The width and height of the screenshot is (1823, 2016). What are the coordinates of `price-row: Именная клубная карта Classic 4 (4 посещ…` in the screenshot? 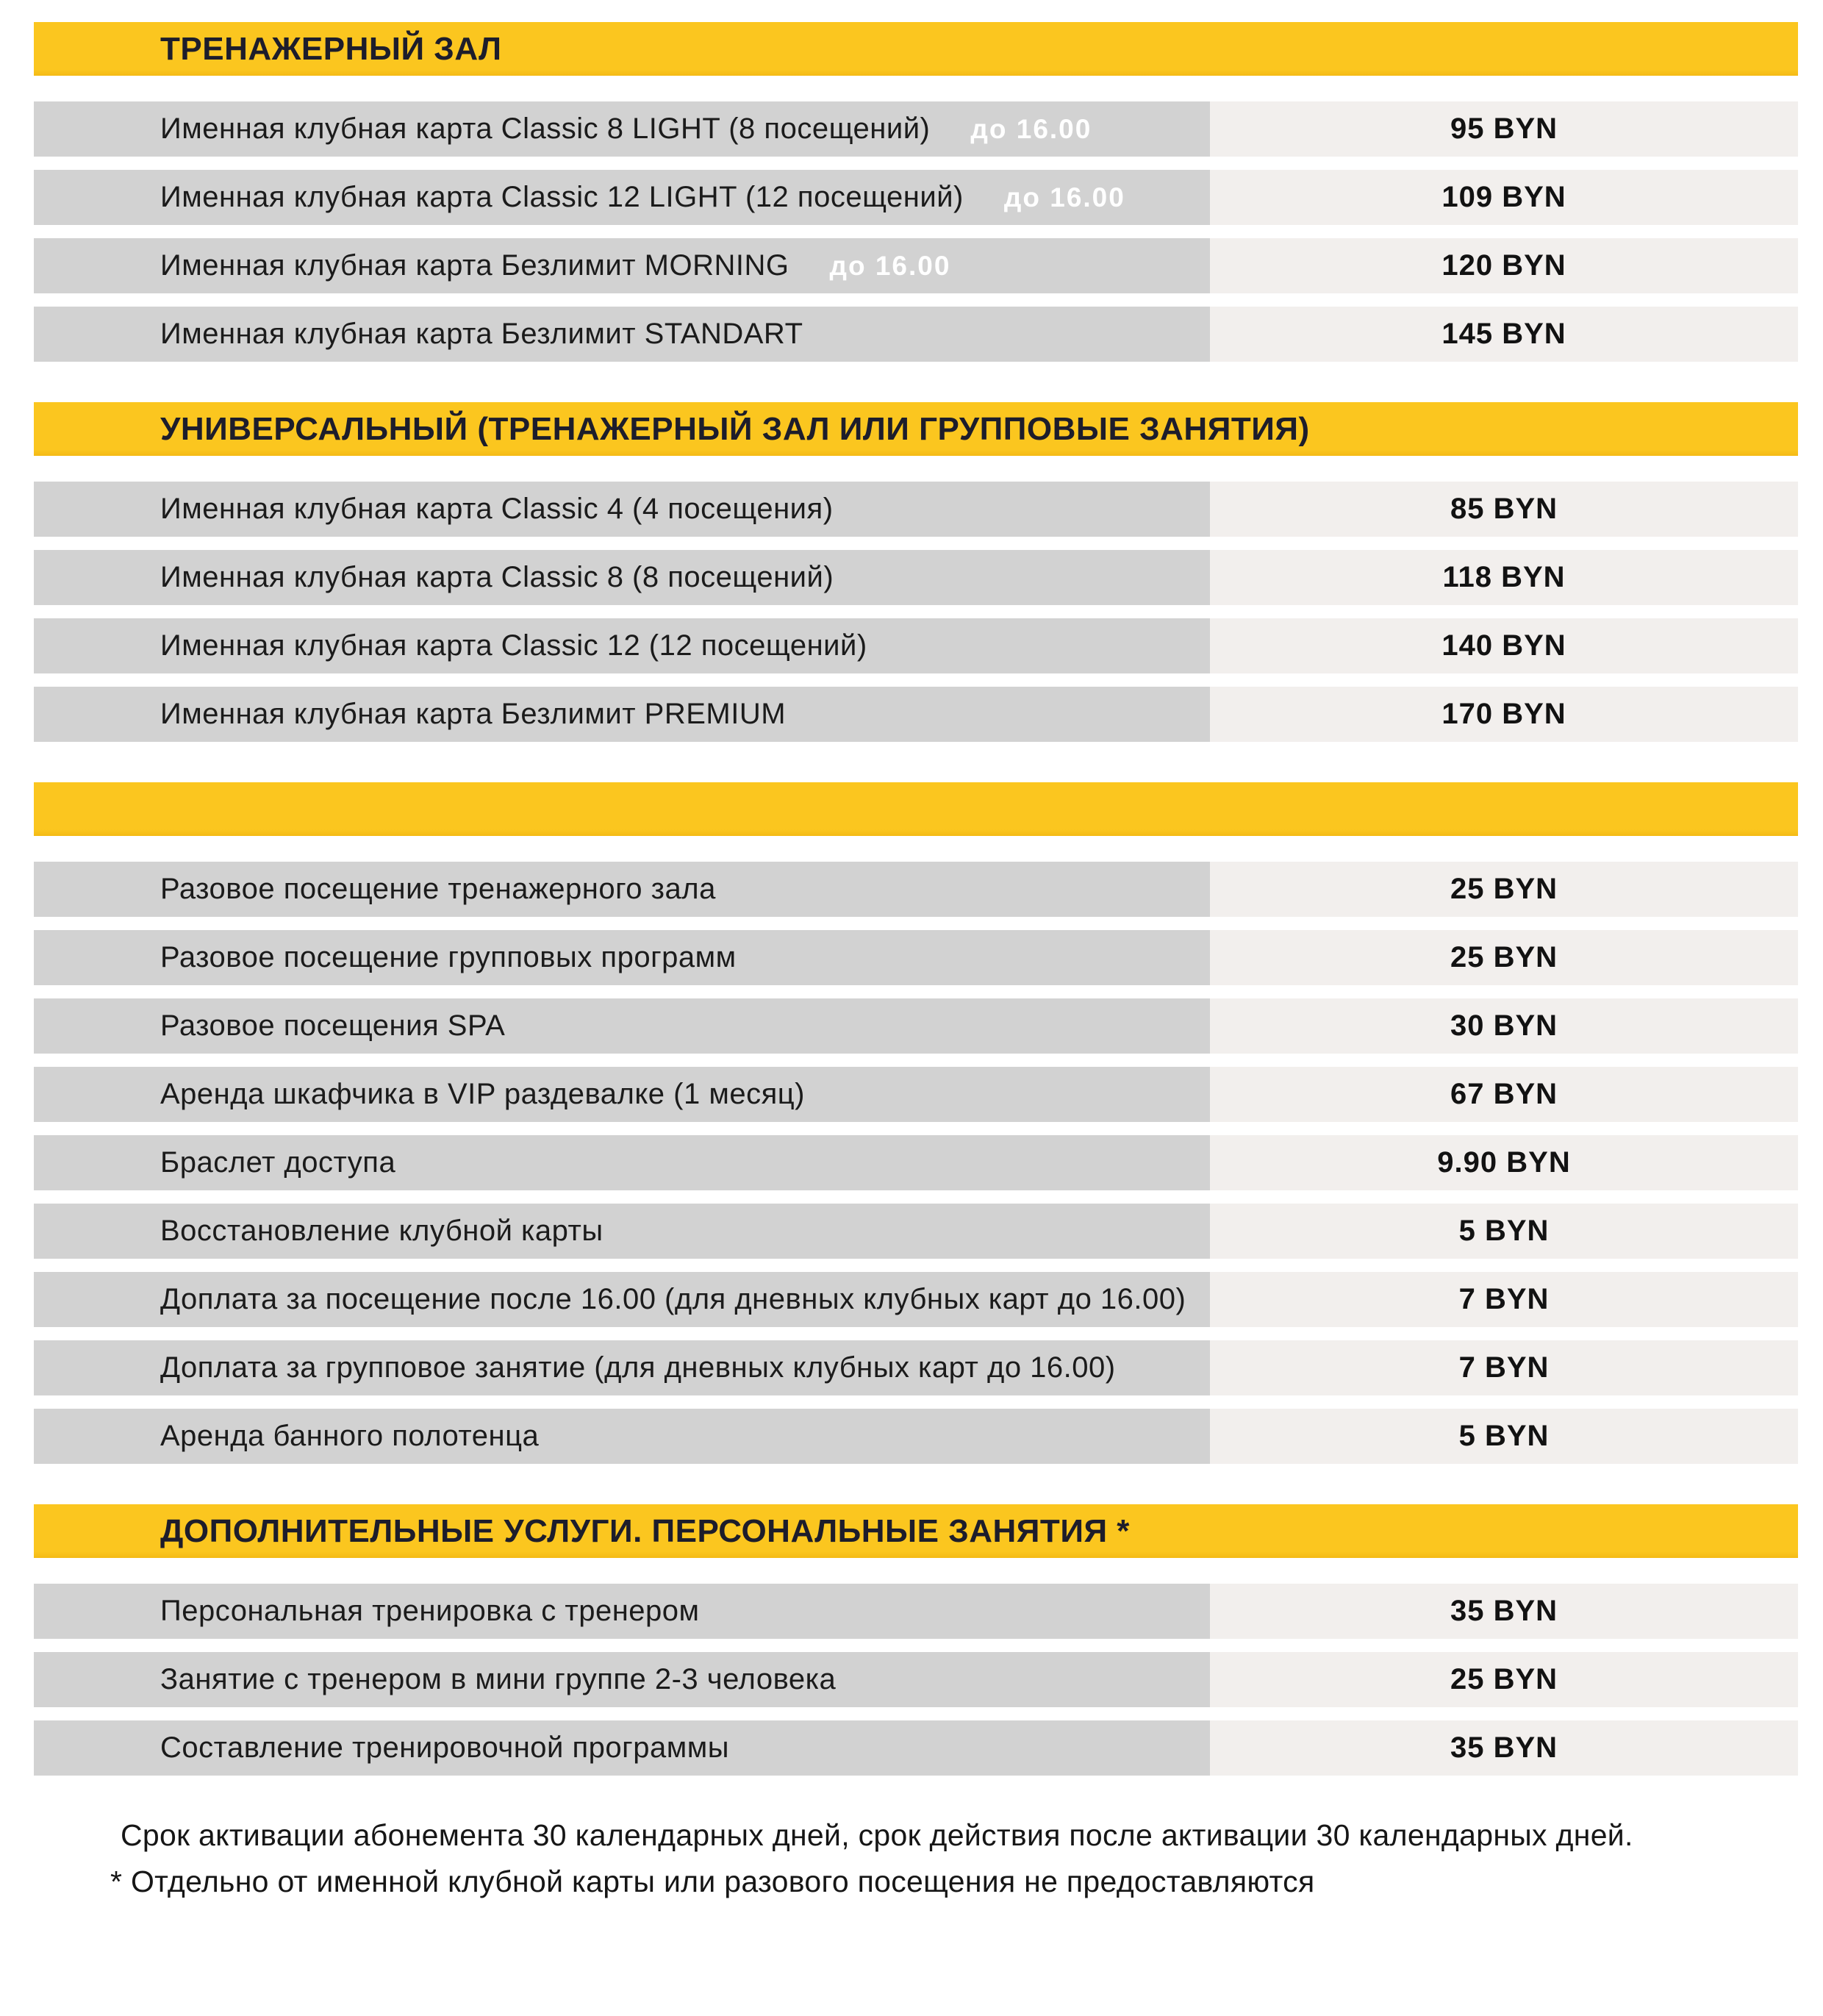 It's located at (916, 510).